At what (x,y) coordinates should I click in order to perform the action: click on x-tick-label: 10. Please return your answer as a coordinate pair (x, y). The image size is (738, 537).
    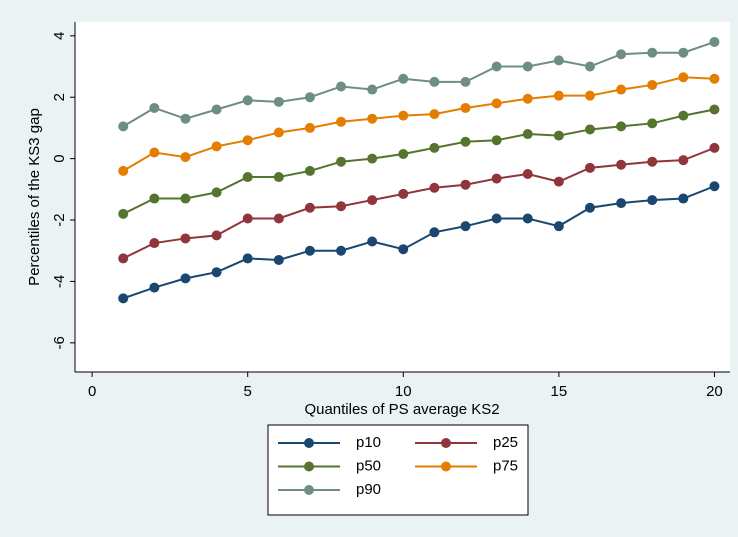
    Looking at the image, I should click on (403, 391).